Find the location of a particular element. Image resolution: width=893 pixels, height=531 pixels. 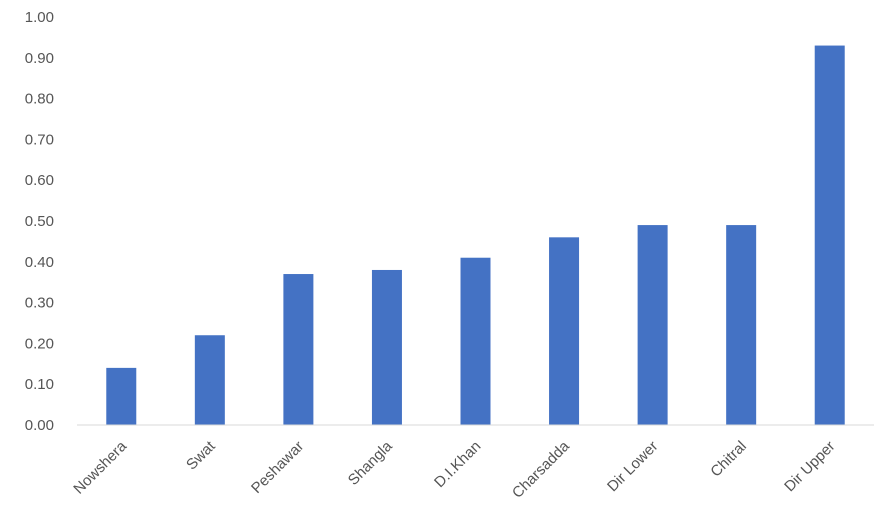

x-tick-label: Chitral is located at coordinates (728, 459).